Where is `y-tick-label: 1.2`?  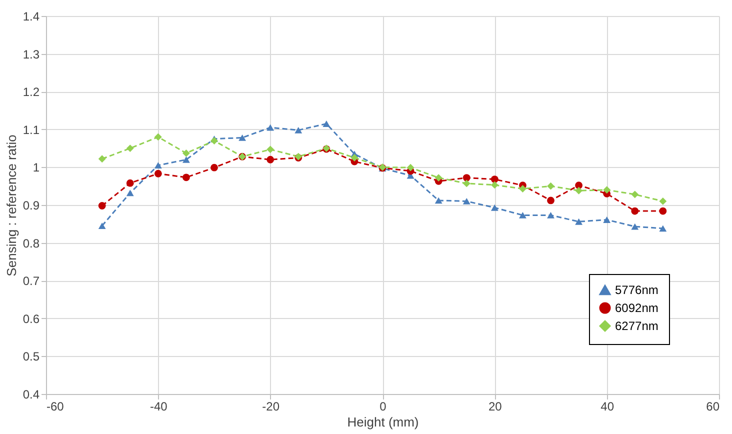 y-tick-label: 1.2 is located at coordinates (31, 92).